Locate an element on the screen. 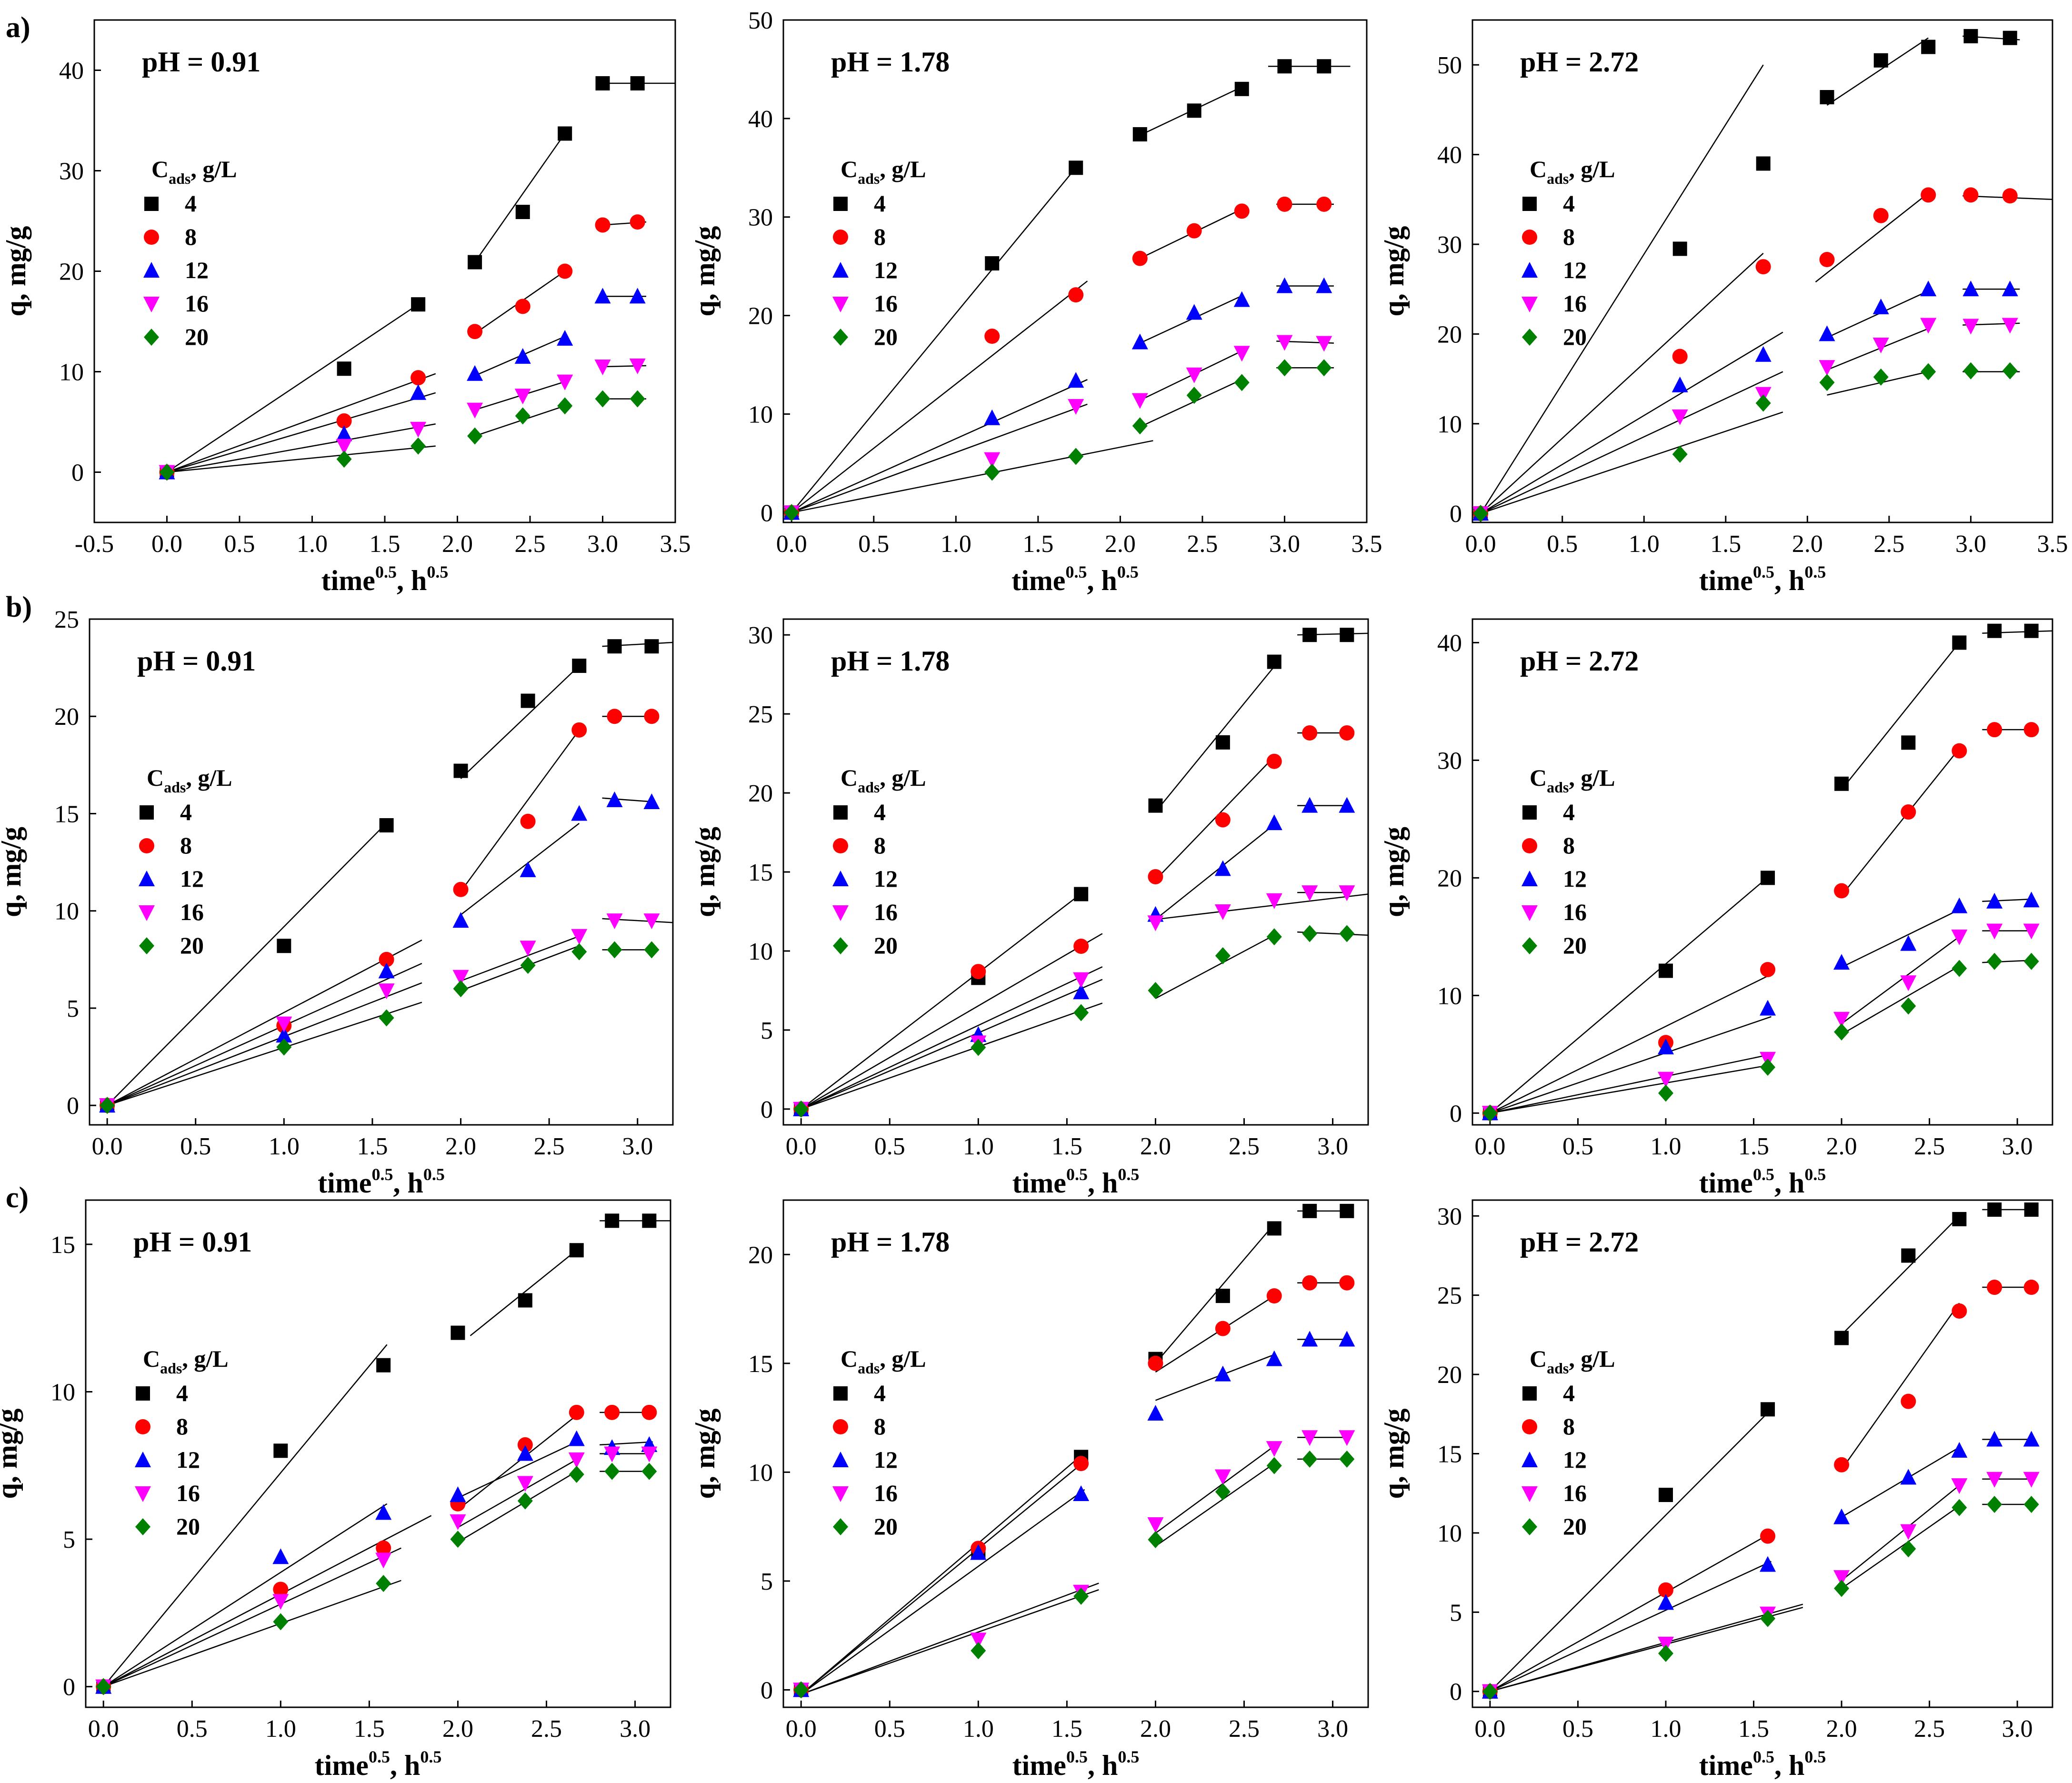 This screenshot has height=1783, width=2072. x-tick-label: 3.5 is located at coordinates (676, 544).